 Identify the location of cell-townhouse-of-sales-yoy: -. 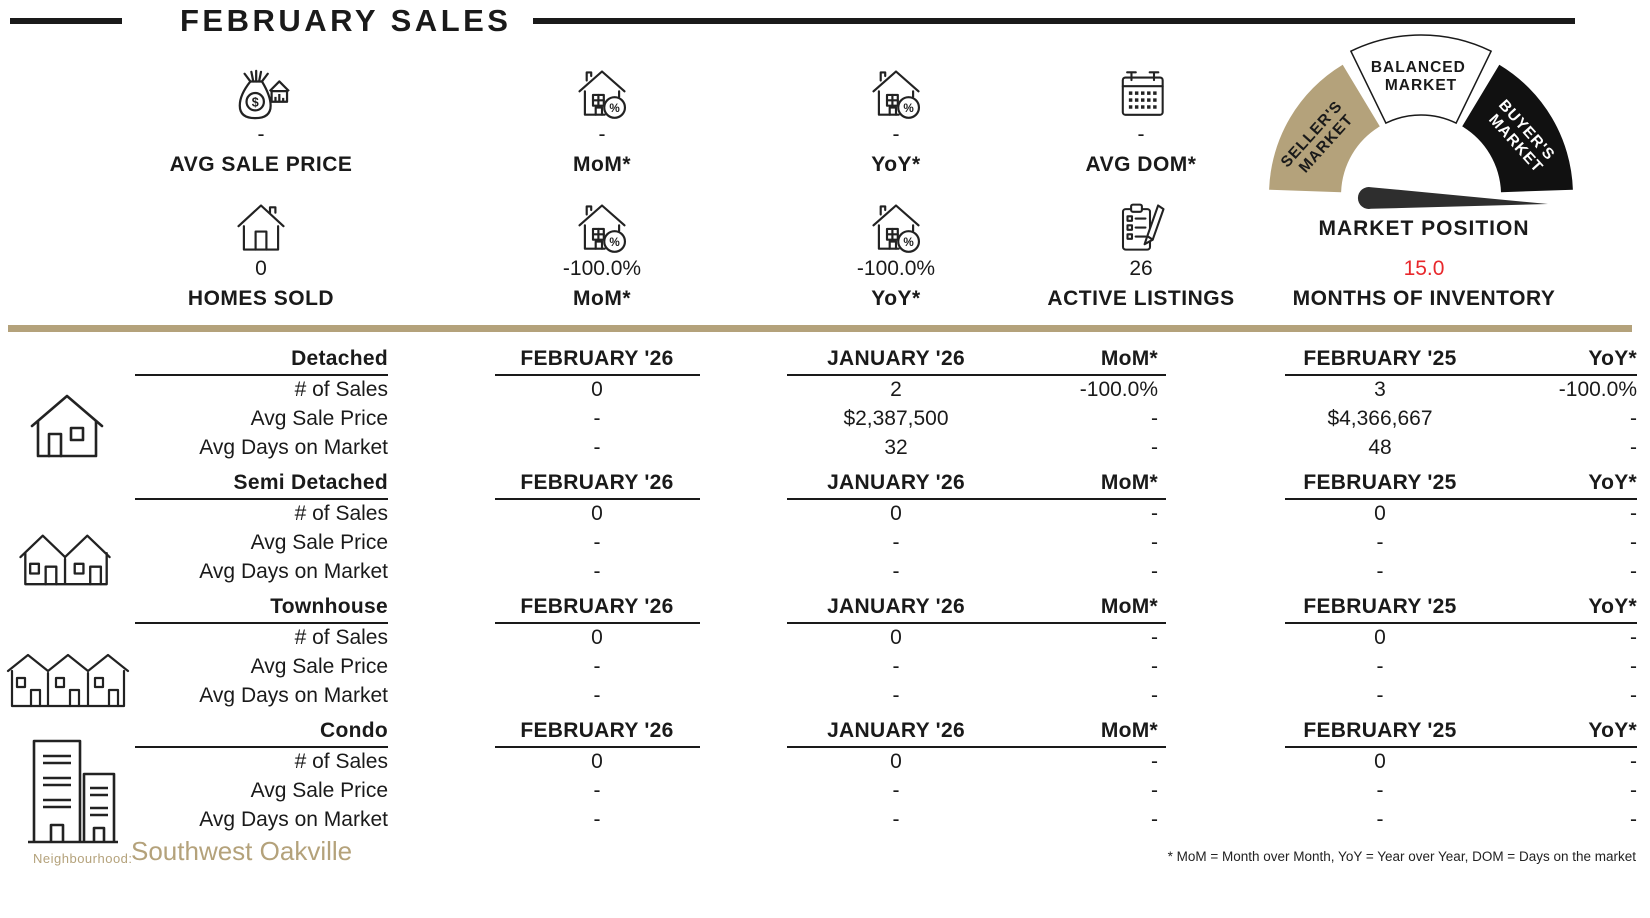
(1633, 637).